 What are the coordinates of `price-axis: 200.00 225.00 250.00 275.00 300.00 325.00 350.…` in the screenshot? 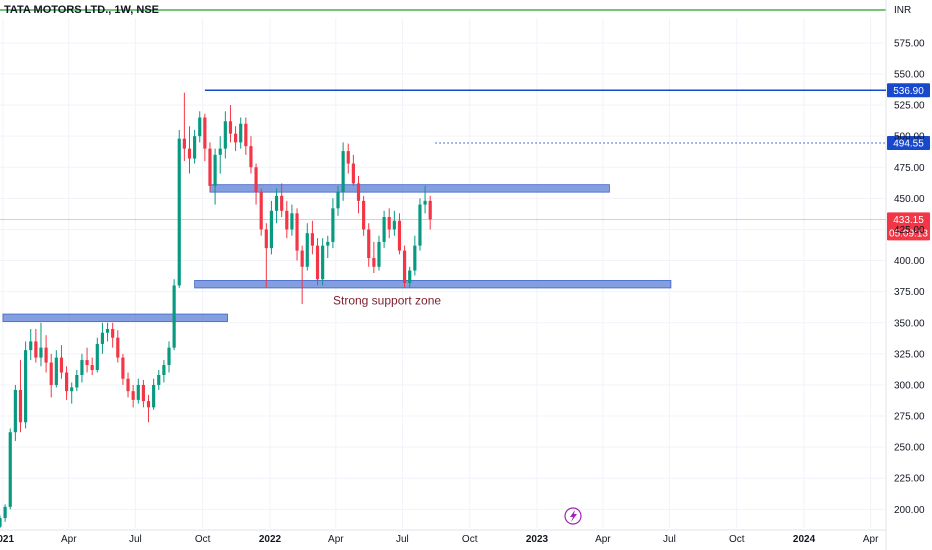 It's located at (909, 276).